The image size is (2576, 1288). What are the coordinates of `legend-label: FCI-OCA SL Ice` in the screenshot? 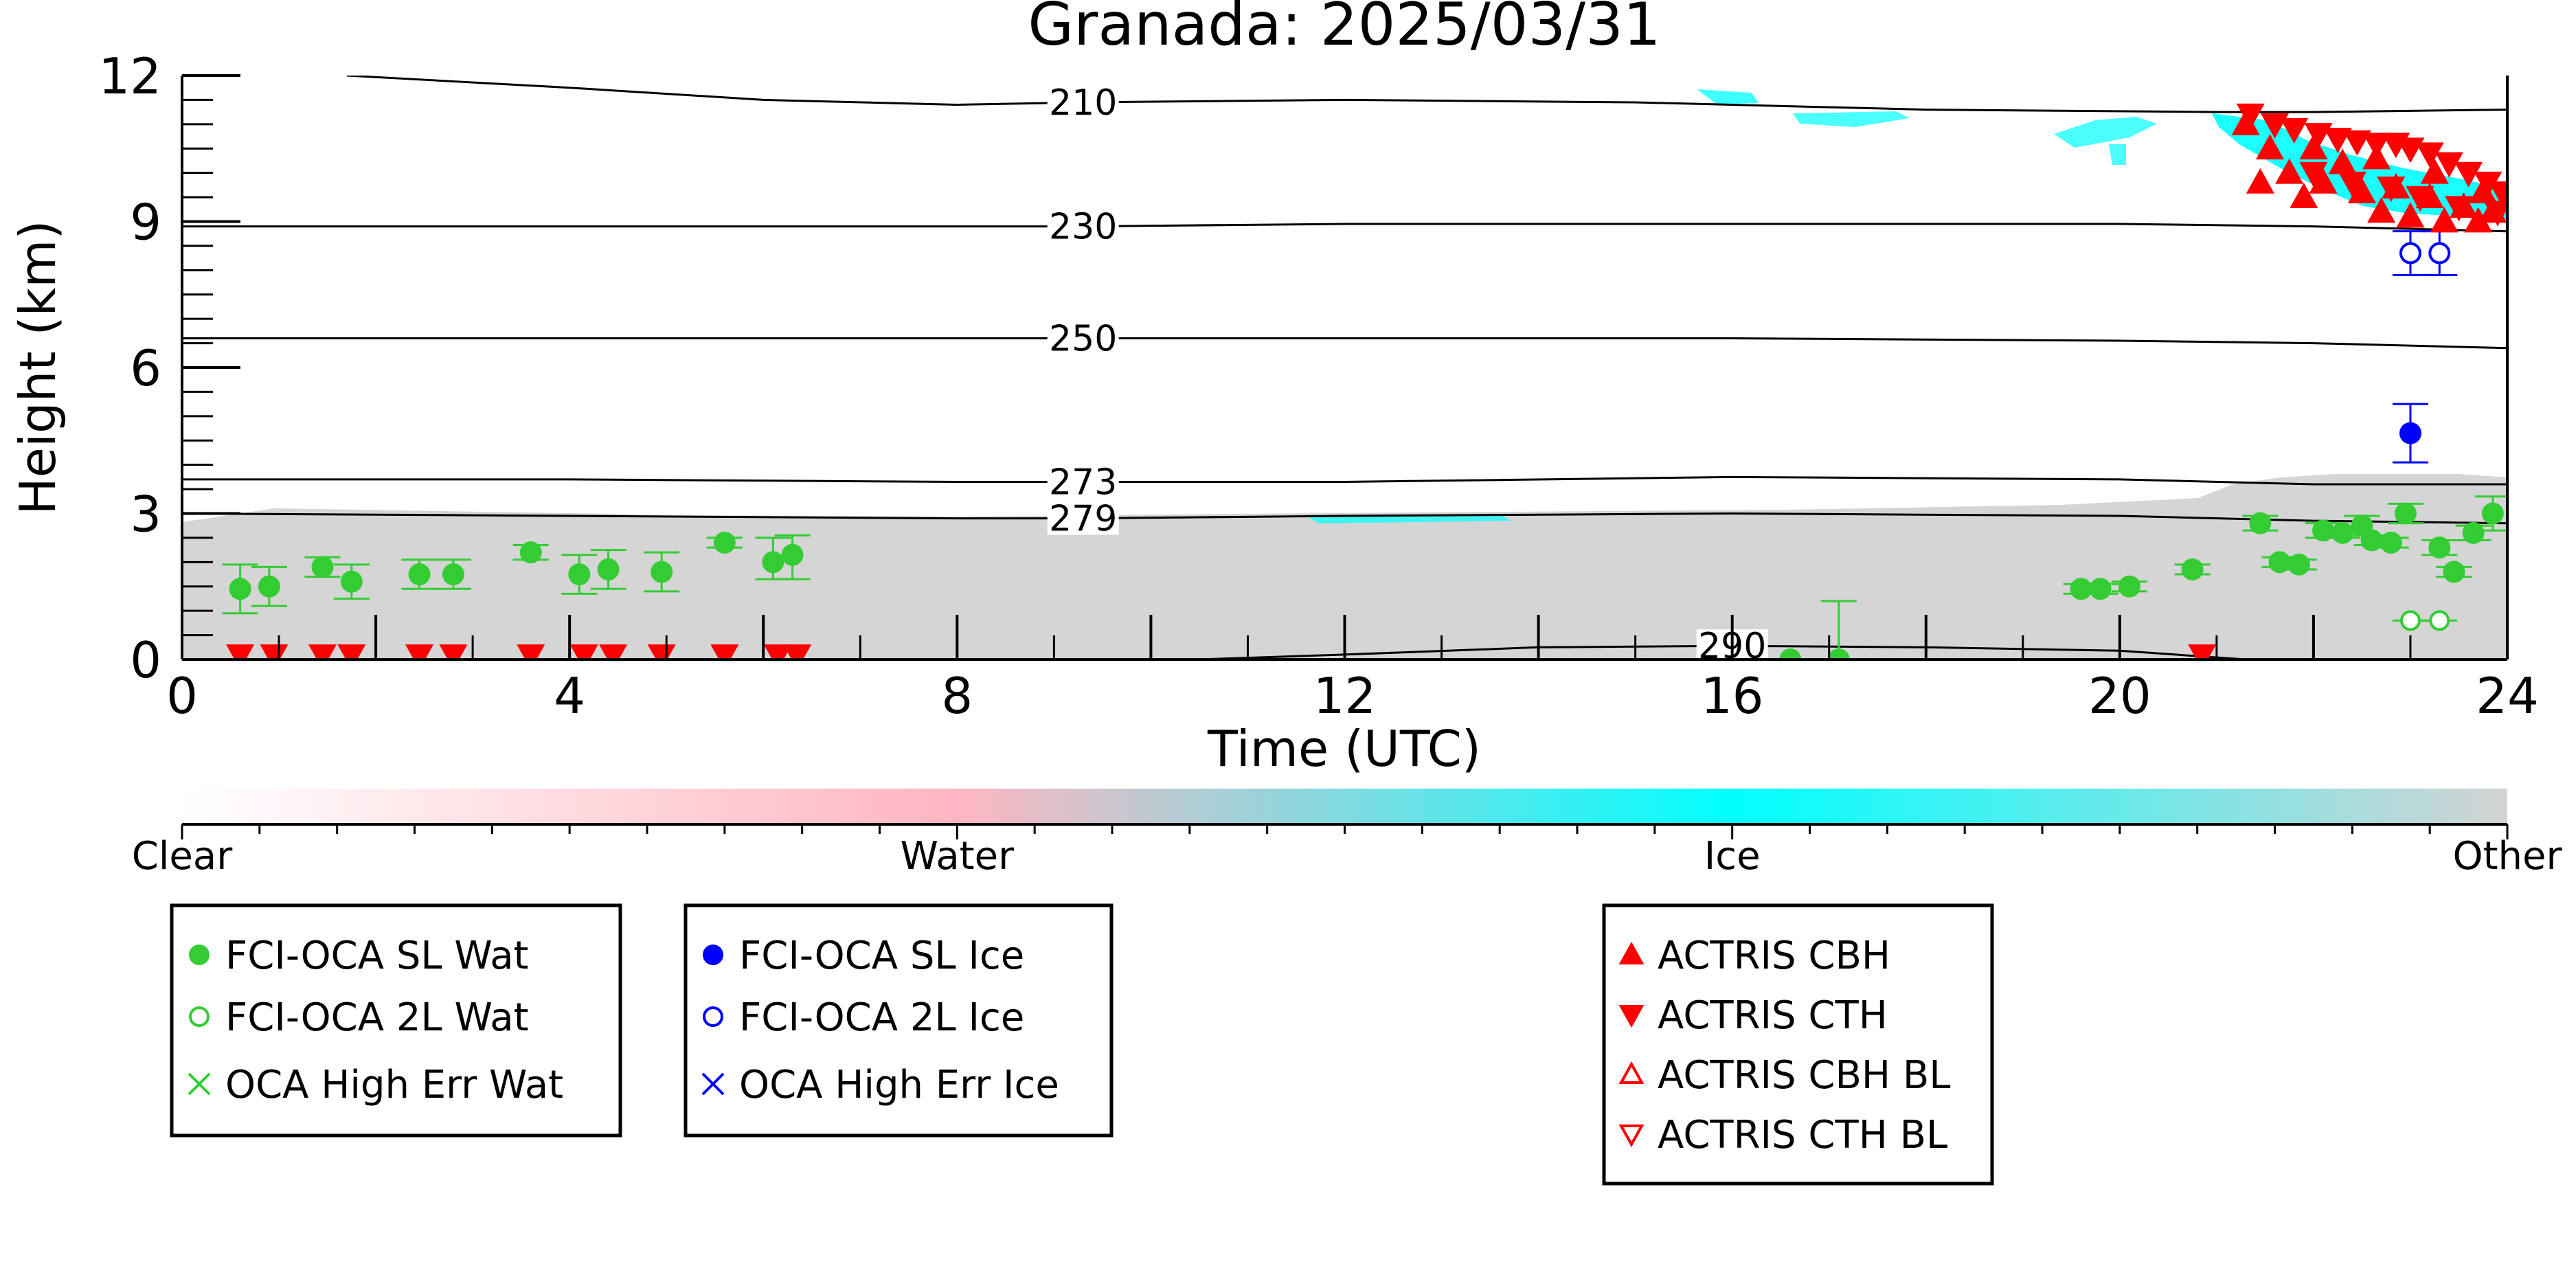 It's located at (881, 956).